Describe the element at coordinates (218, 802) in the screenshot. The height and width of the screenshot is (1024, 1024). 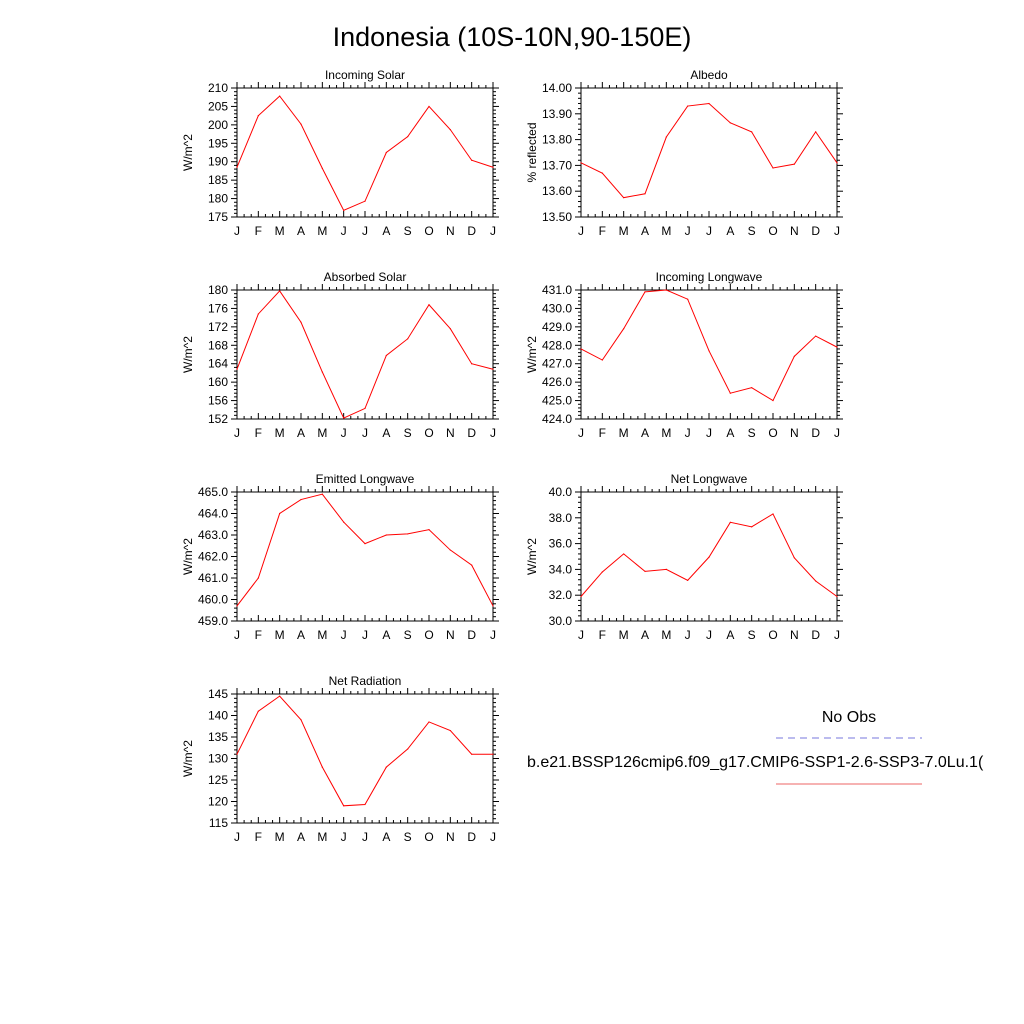
I see `y-tick-label: 120` at that location.